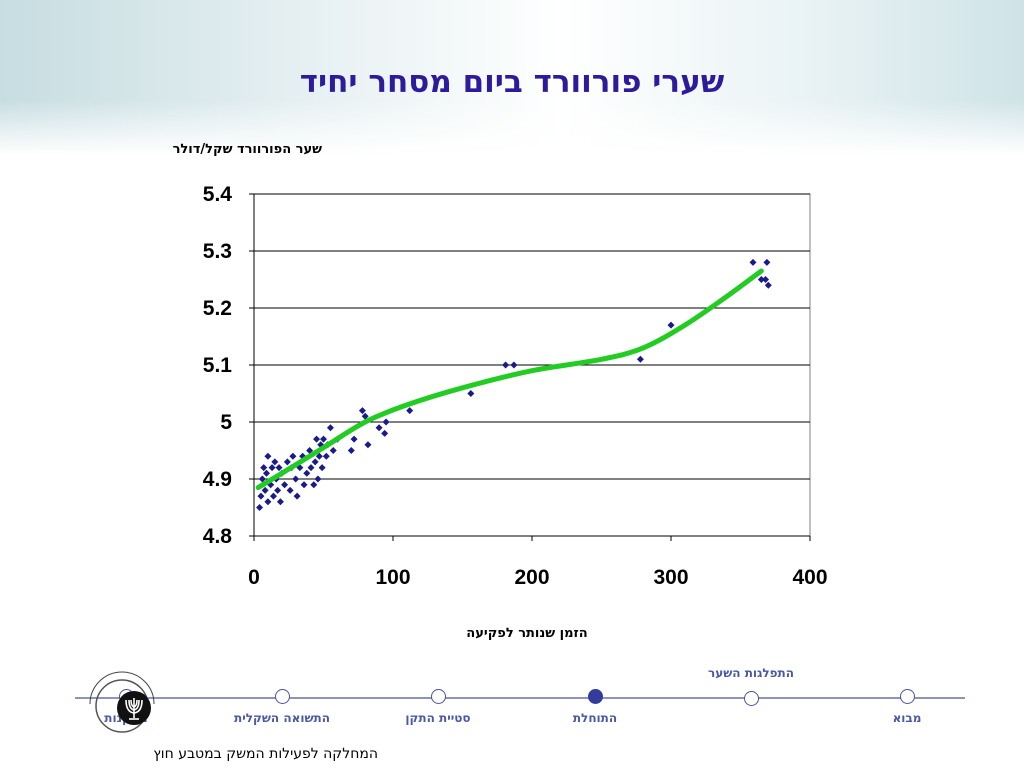 The width and height of the screenshot is (1024, 768). Describe the element at coordinates (217, 251) in the screenshot. I see `y-tick-label: 5.3` at that location.